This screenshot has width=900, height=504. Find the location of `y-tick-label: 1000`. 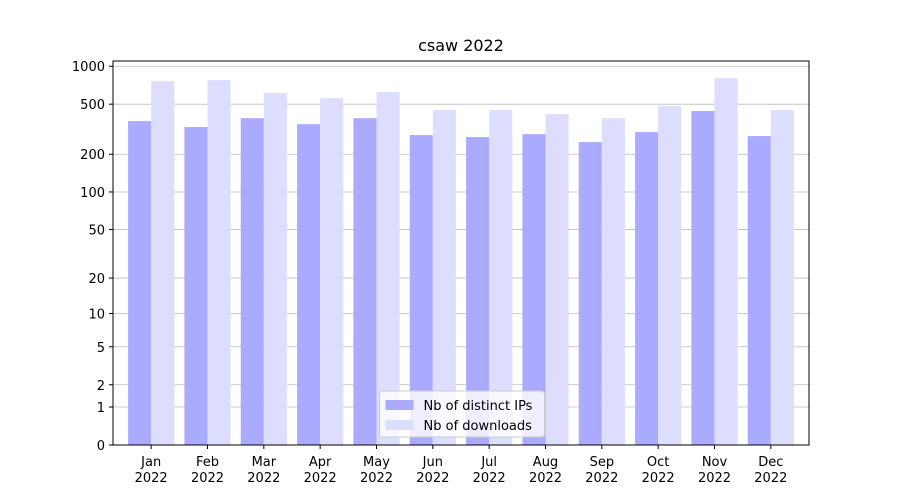

y-tick-label: 1000 is located at coordinates (88, 67).